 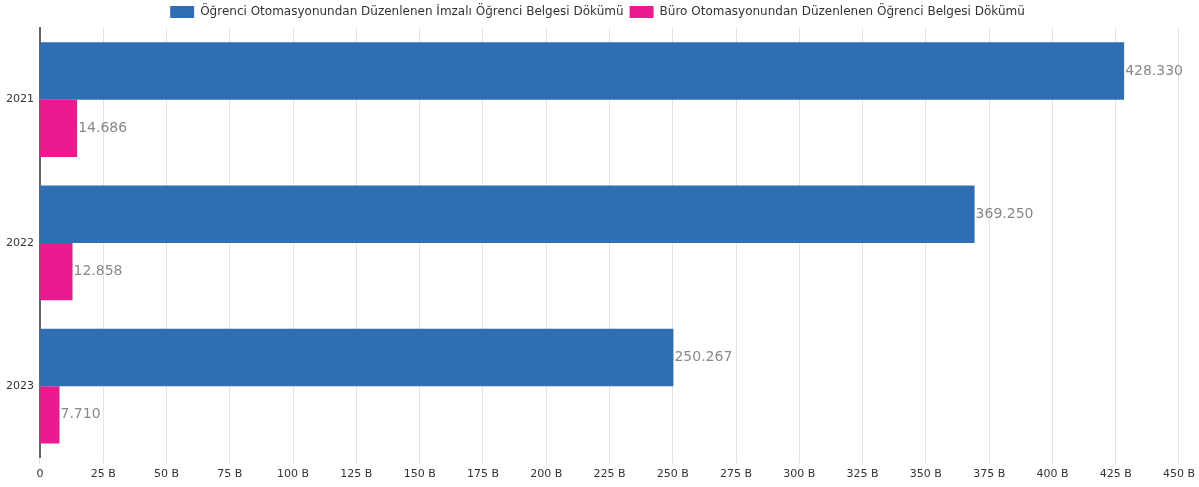 What do you see at coordinates (103, 474) in the screenshot?
I see `x-tick-label: 25 B` at bounding box center [103, 474].